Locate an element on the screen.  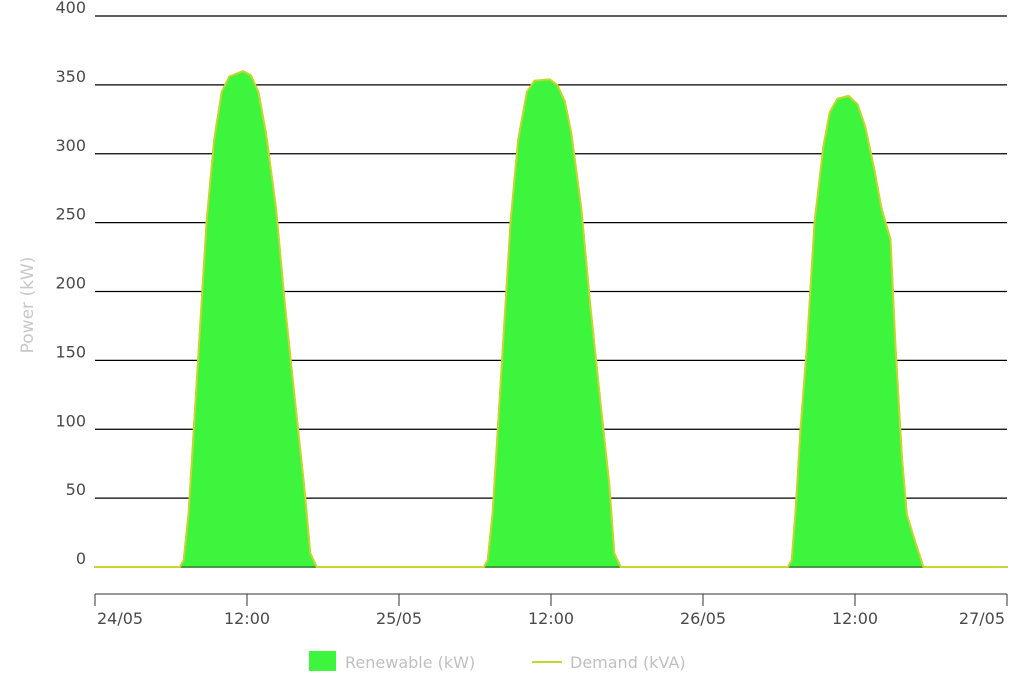
y-tick-label-50: 50 is located at coordinates (76, 489).